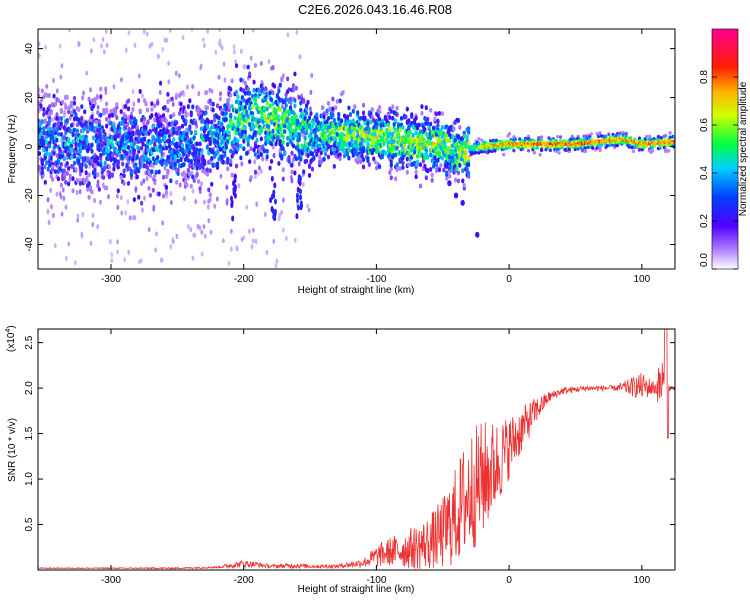 The width and height of the screenshot is (750, 600). What do you see at coordinates (244, 580) in the screenshot?
I see `snr-x-tick-label: -200` at bounding box center [244, 580].